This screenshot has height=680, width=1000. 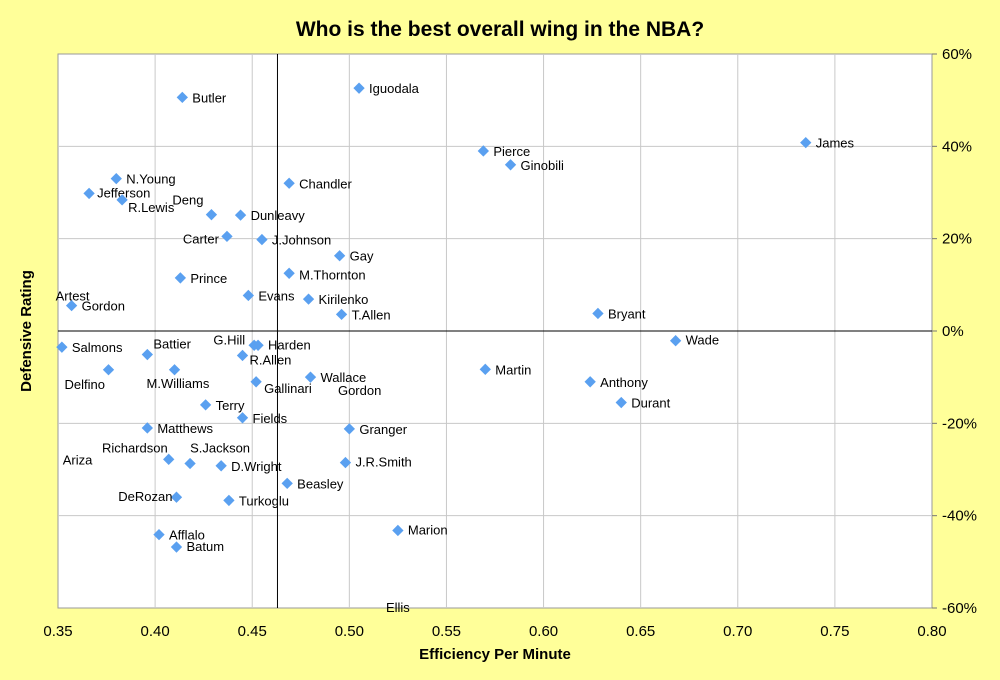 What do you see at coordinates (205, 405) in the screenshot?
I see `point-terry-marker` at bounding box center [205, 405].